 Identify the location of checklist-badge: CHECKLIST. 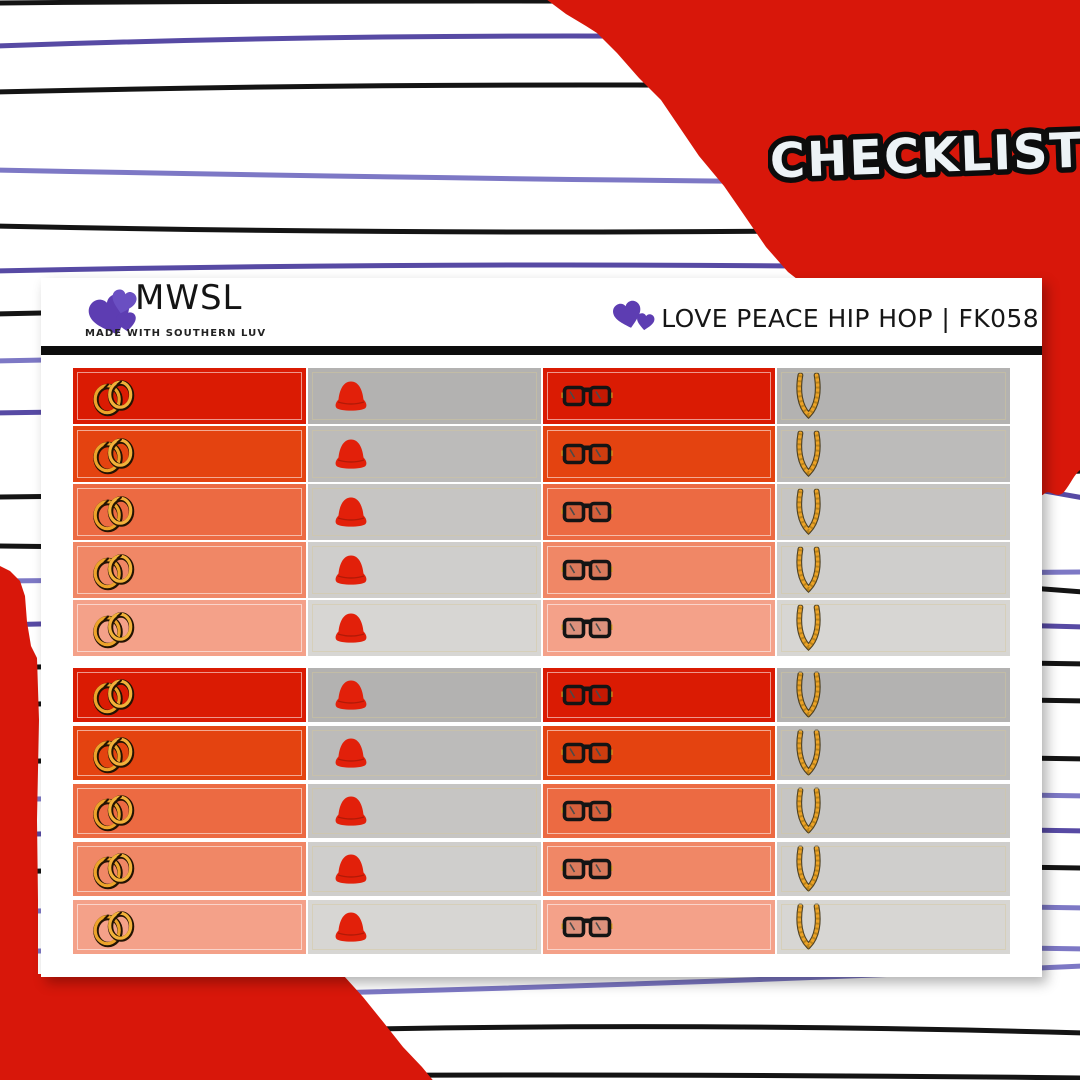
(924, 156).